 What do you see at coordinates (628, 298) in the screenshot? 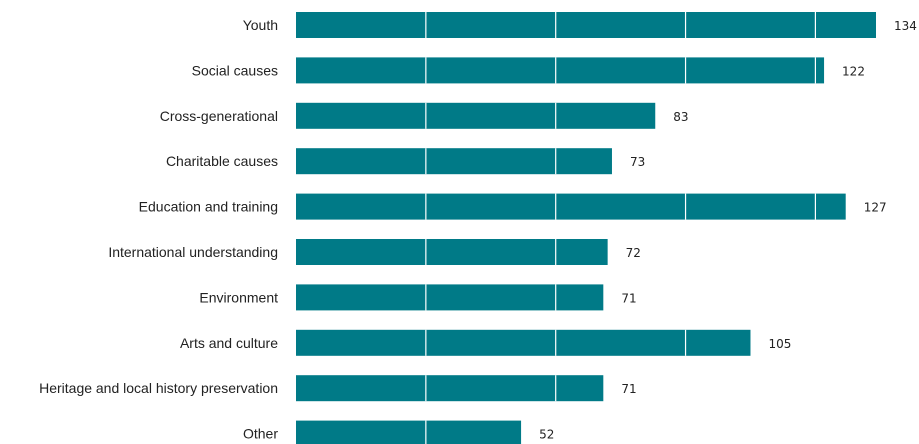
I see `value-label-6: 71` at bounding box center [628, 298].